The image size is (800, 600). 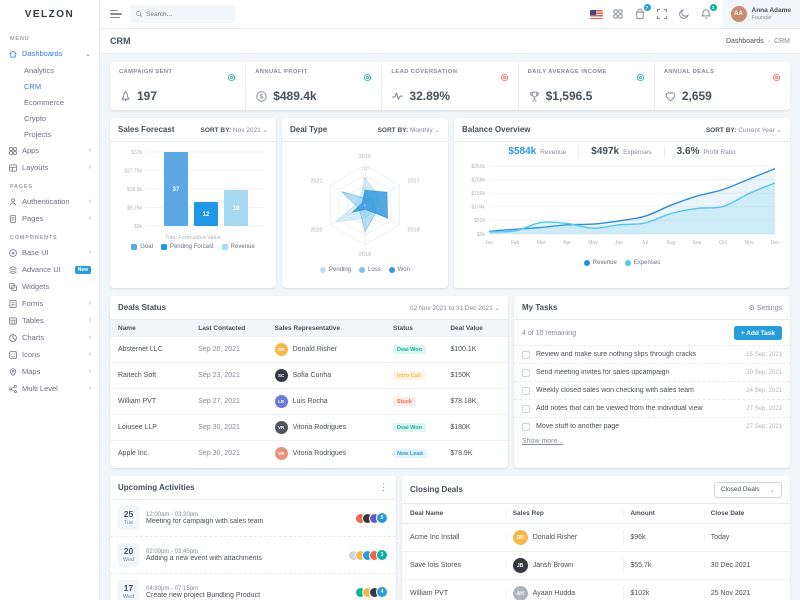 What do you see at coordinates (49, 201) in the screenshot?
I see `sidebar-item-authentication: Authentication ›` at bounding box center [49, 201].